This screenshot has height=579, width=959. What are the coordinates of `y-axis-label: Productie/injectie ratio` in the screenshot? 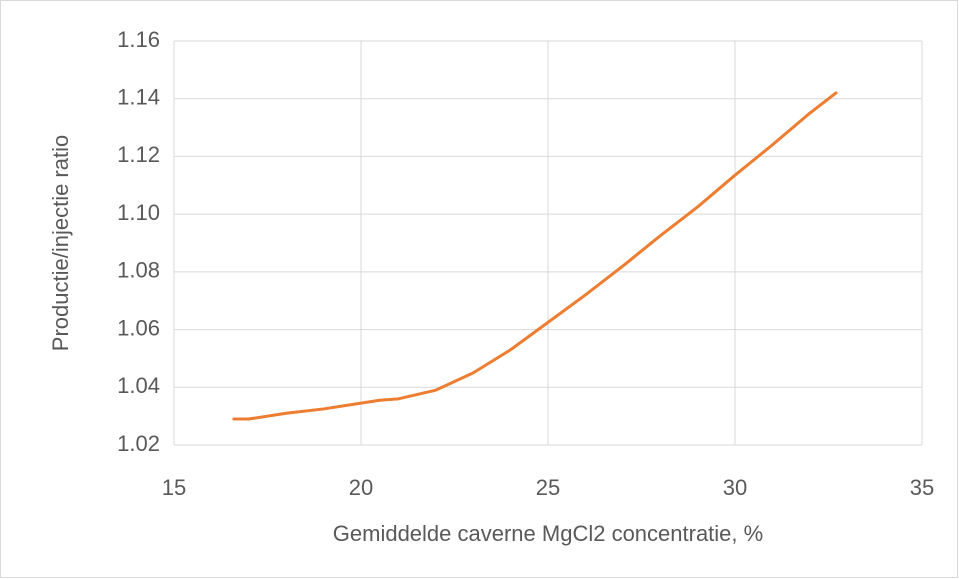 It's located at (60, 243).